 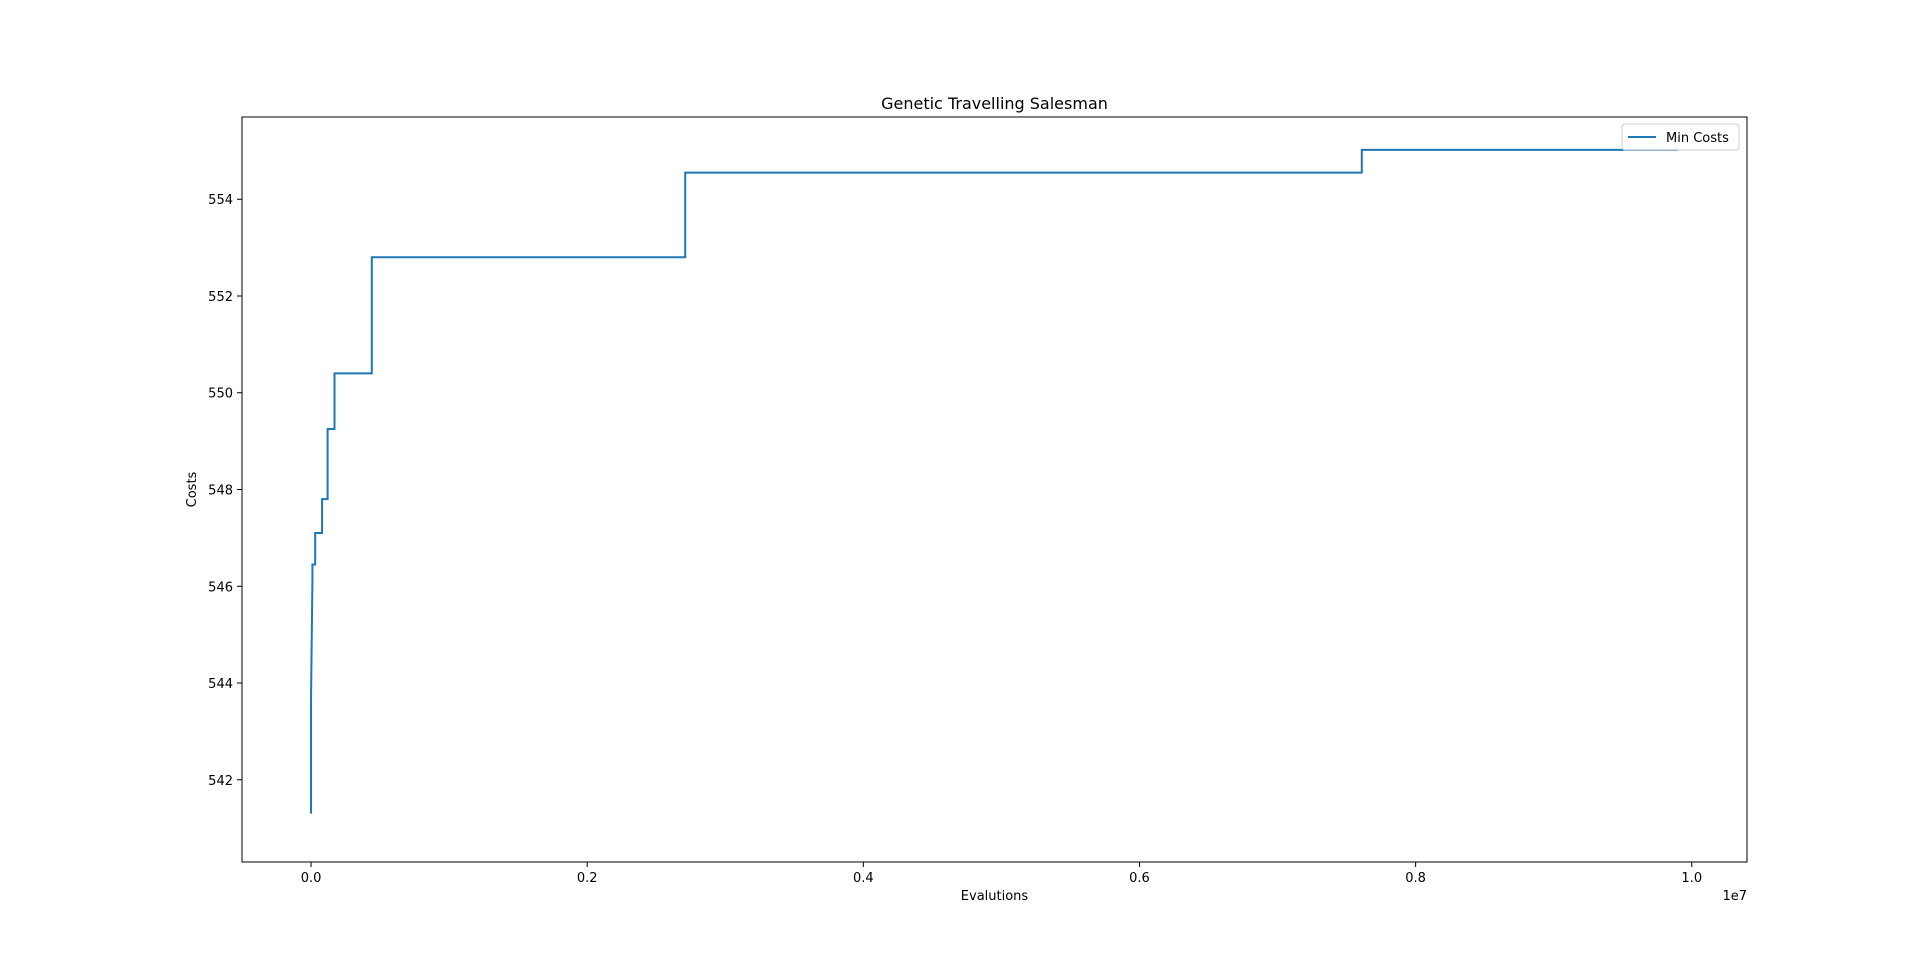 I want to click on y-tick-label: 550, so click(x=220, y=394).